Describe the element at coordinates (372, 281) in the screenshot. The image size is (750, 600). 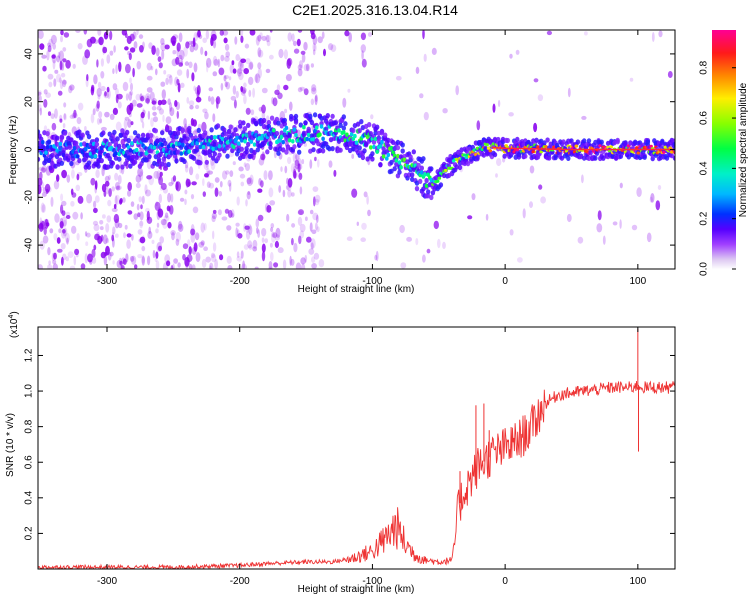
I see `spectrogram-x-tick-label: -100` at that location.